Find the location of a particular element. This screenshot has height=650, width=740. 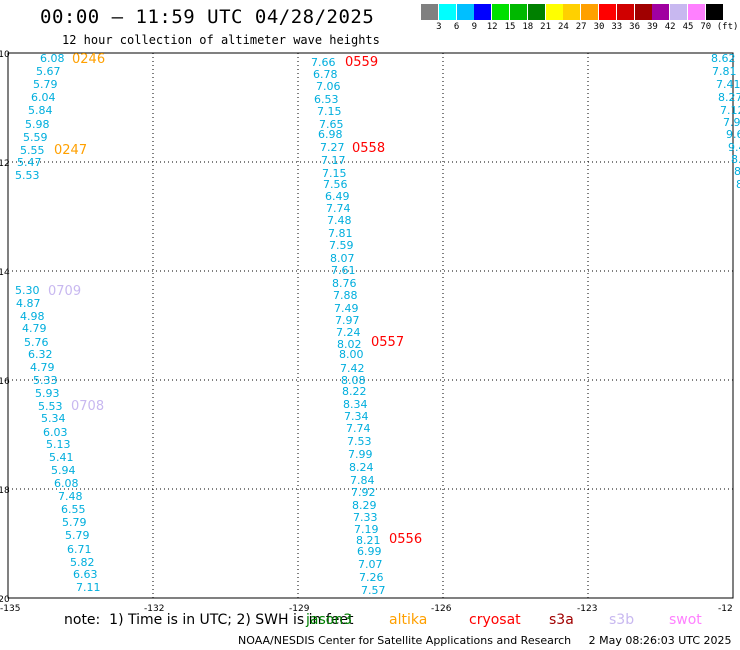

wave-height-value: 5.82 is located at coordinates (82, 562).